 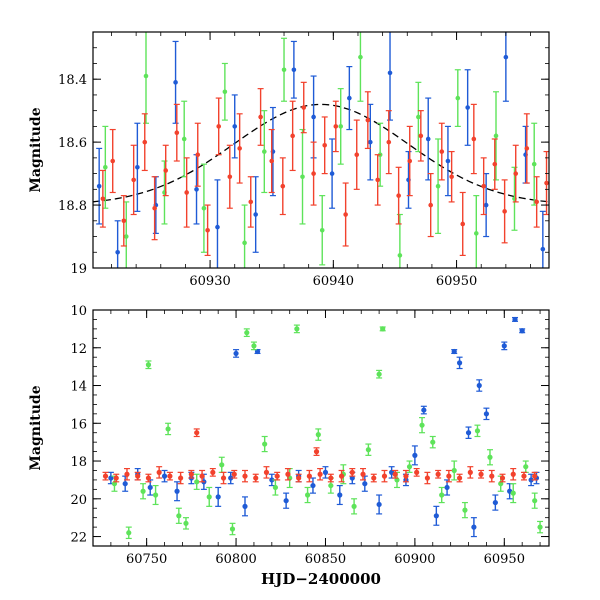 I want to click on zoom-y-tick-label: 18.8, so click(x=72, y=206).